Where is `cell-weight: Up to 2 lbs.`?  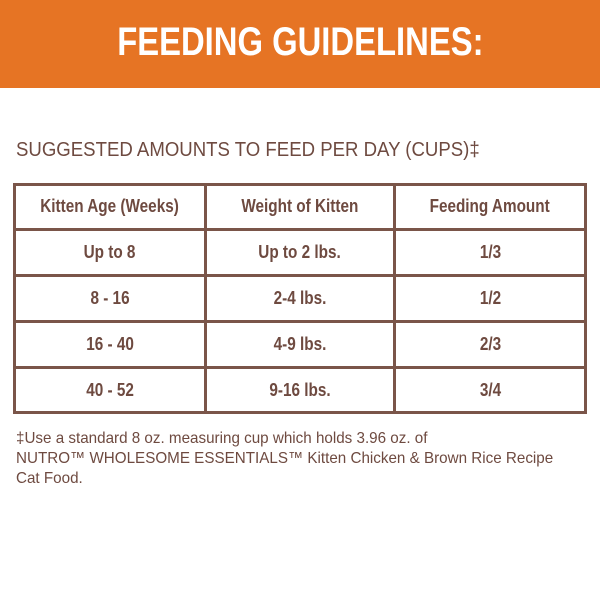
cell-weight: Up to 2 lbs. is located at coordinates (300, 252).